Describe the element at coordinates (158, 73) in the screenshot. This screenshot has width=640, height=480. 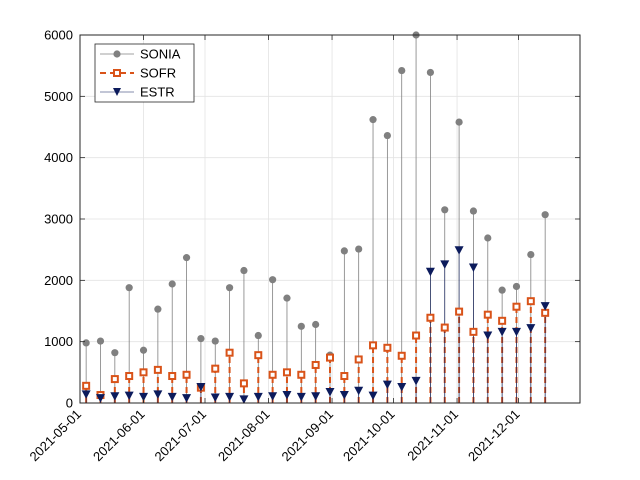
I see `legend-sofr-label: SOFR` at that location.